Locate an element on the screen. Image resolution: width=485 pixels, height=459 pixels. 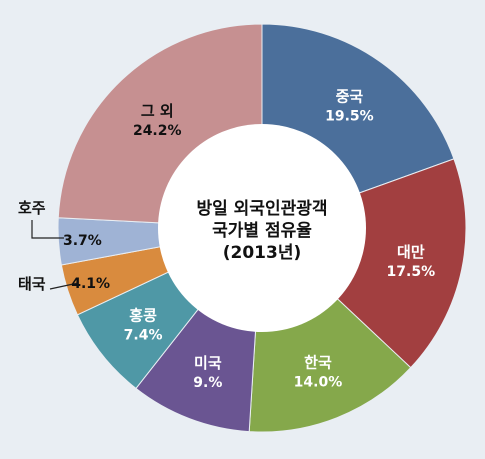
slice-value-4: 7.4% is located at coordinates (143, 336).